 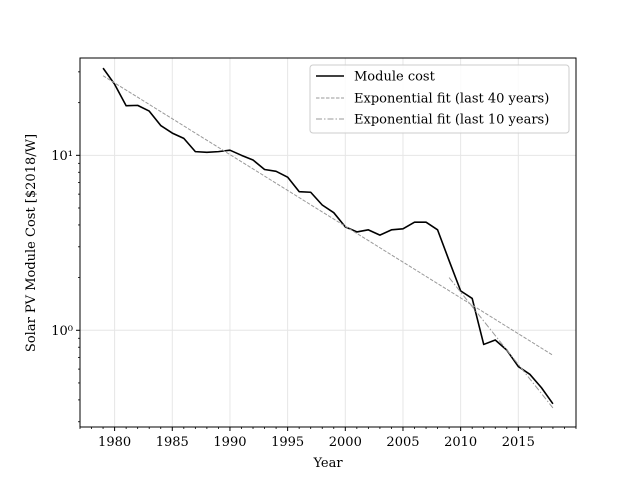 I want to click on series-fit-last-10-years, so click(x=501, y=343).